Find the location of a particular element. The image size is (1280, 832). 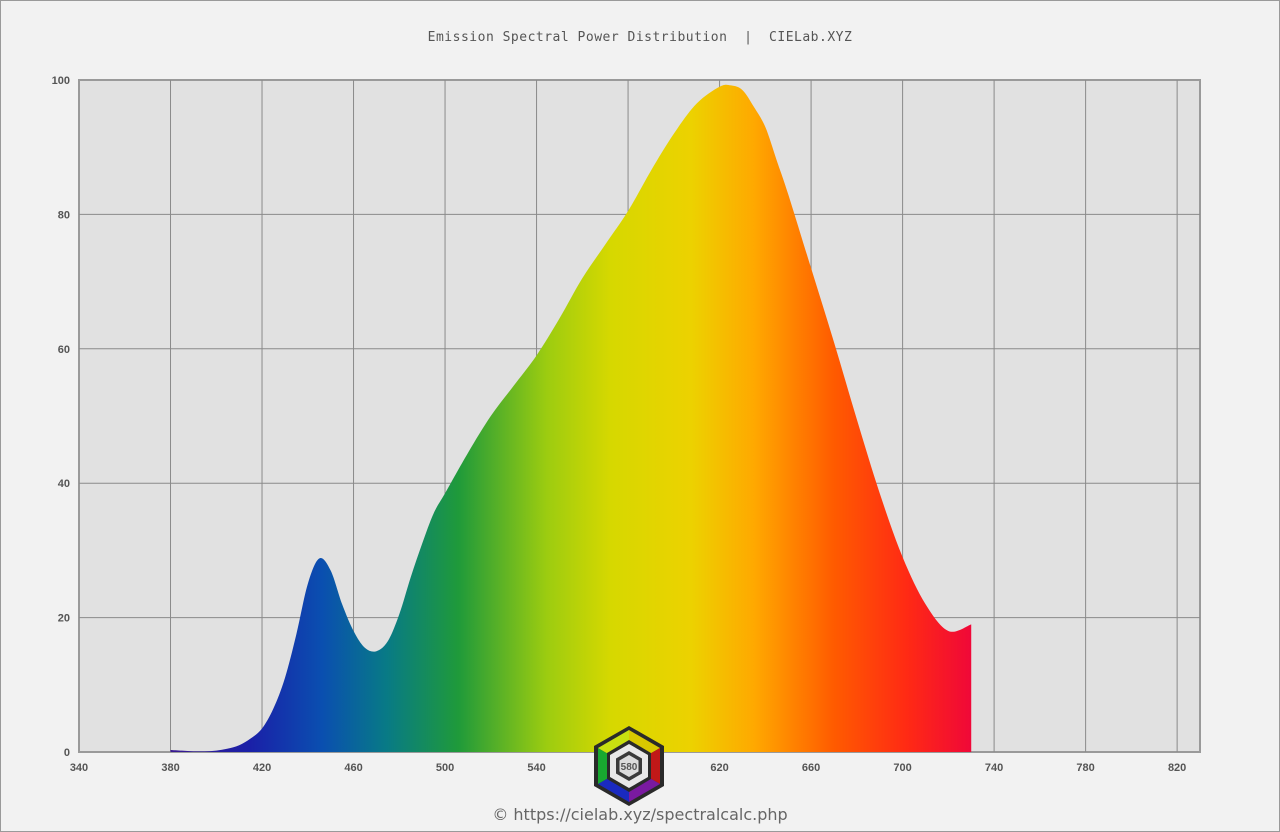

logo-label: 580 is located at coordinates (629, 767).